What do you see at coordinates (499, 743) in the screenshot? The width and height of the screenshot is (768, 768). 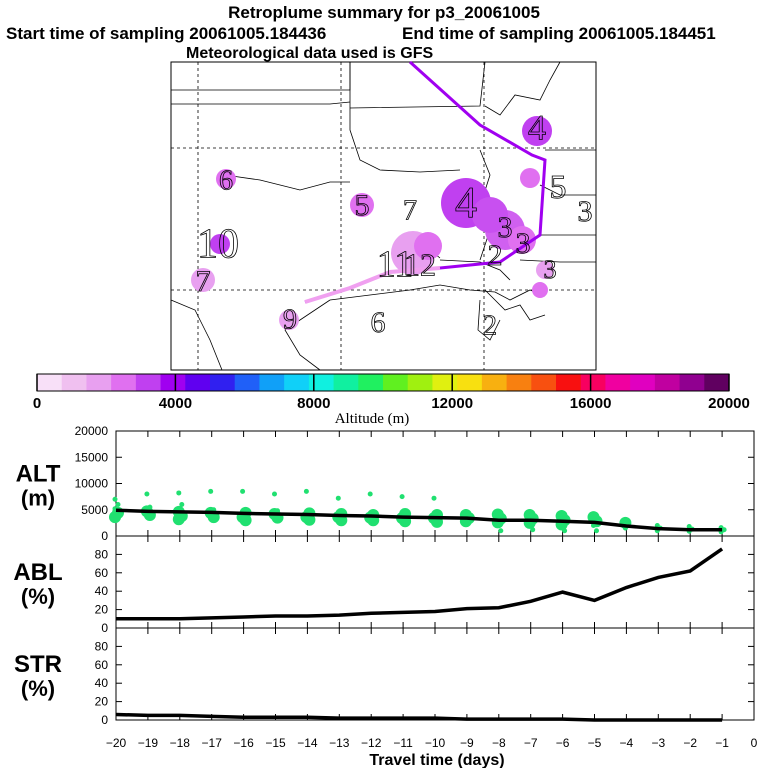 I see `x-tick-label: −8` at bounding box center [499, 743].